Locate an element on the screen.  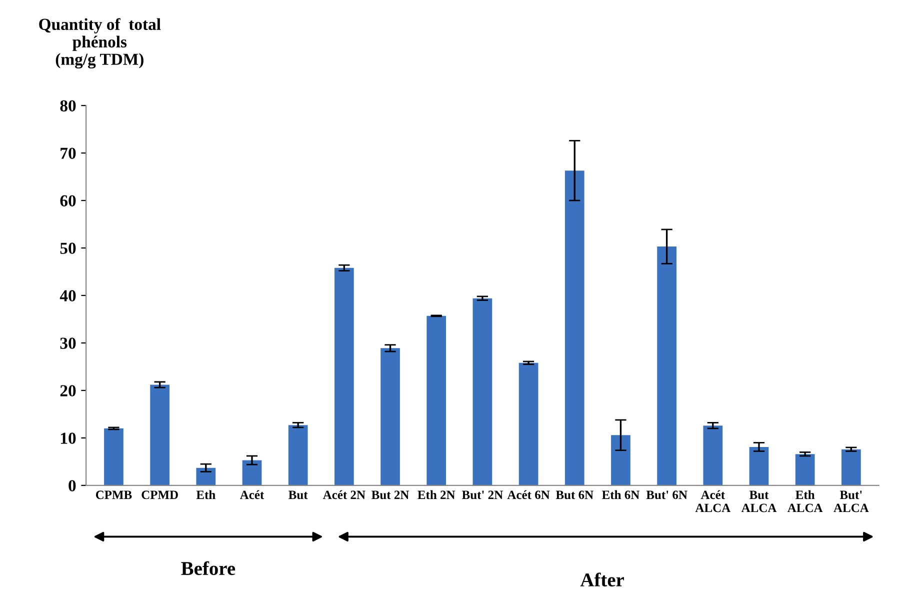
x-tick-label: But' 6N is located at coordinates (667, 495).